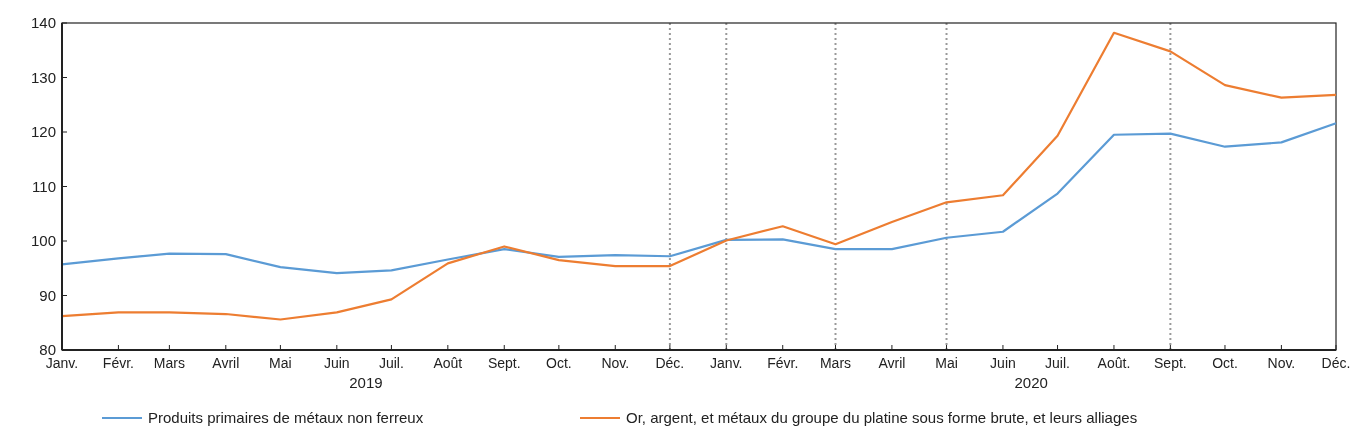 This screenshot has width=1350, height=430. I want to click on text: 2019, so click(366, 382).